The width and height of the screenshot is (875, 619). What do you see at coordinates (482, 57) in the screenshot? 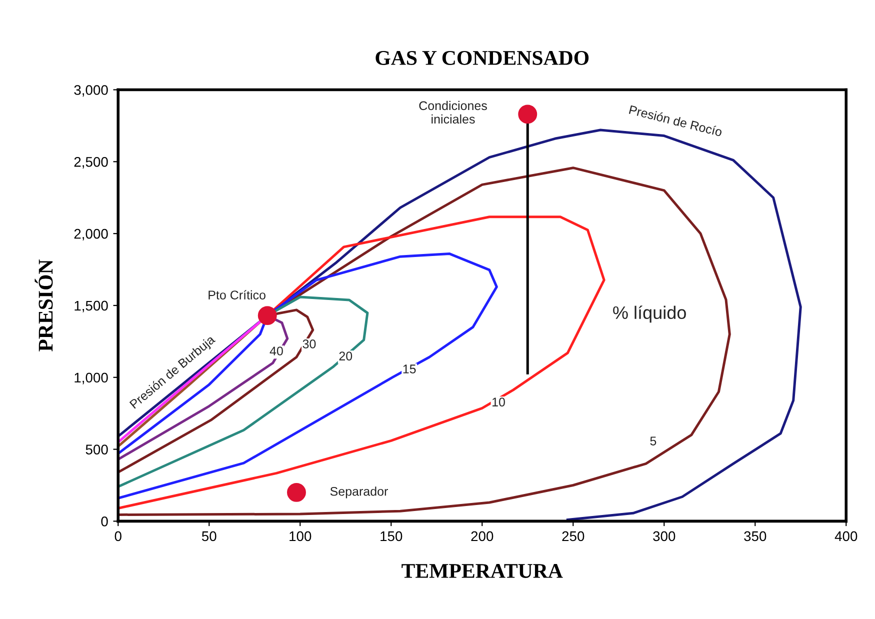
I see `chart-title: GAS Y CONDENSADO` at bounding box center [482, 57].